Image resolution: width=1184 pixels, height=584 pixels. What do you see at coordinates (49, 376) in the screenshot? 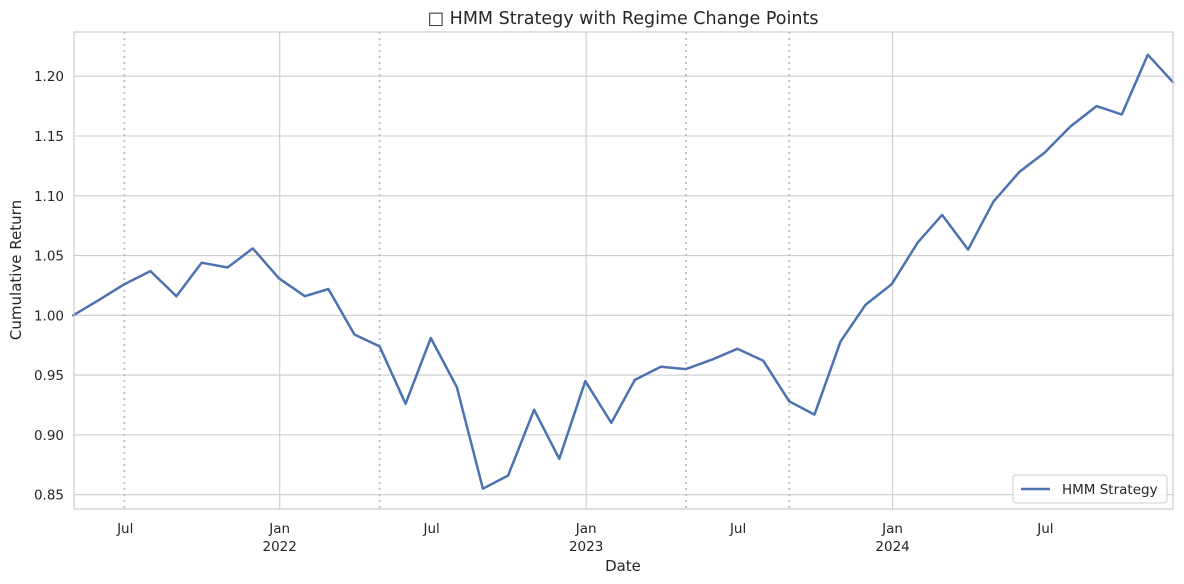
I see `y-tick-label: 0.95` at bounding box center [49, 376].